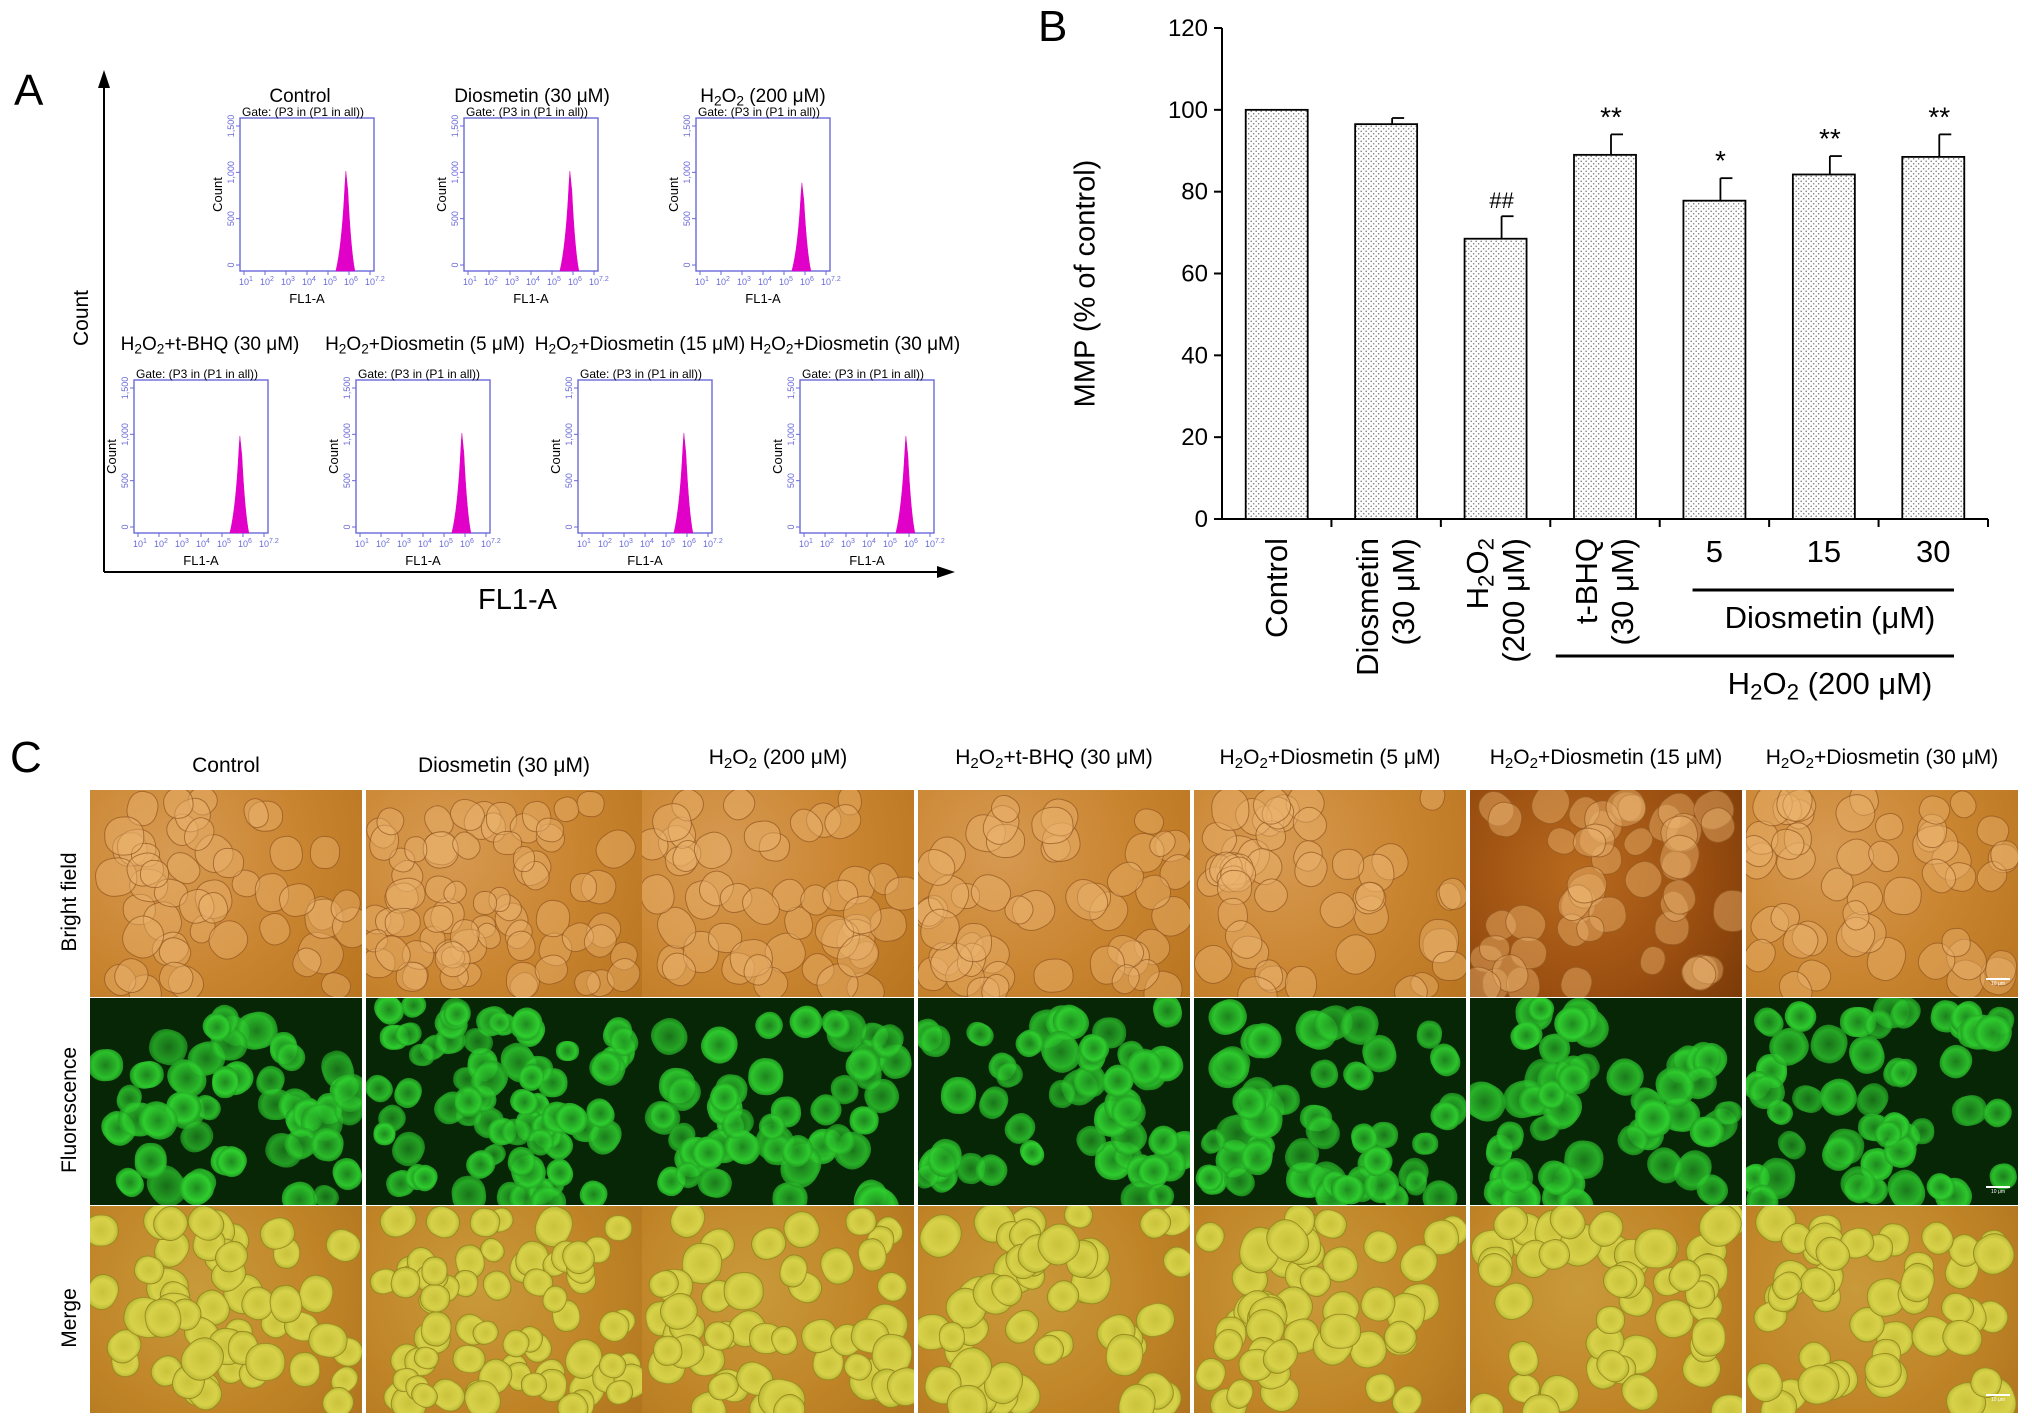 This screenshot has height=1425, width=2032. I want to click on plot-y-label: Count, so click(441, 194).